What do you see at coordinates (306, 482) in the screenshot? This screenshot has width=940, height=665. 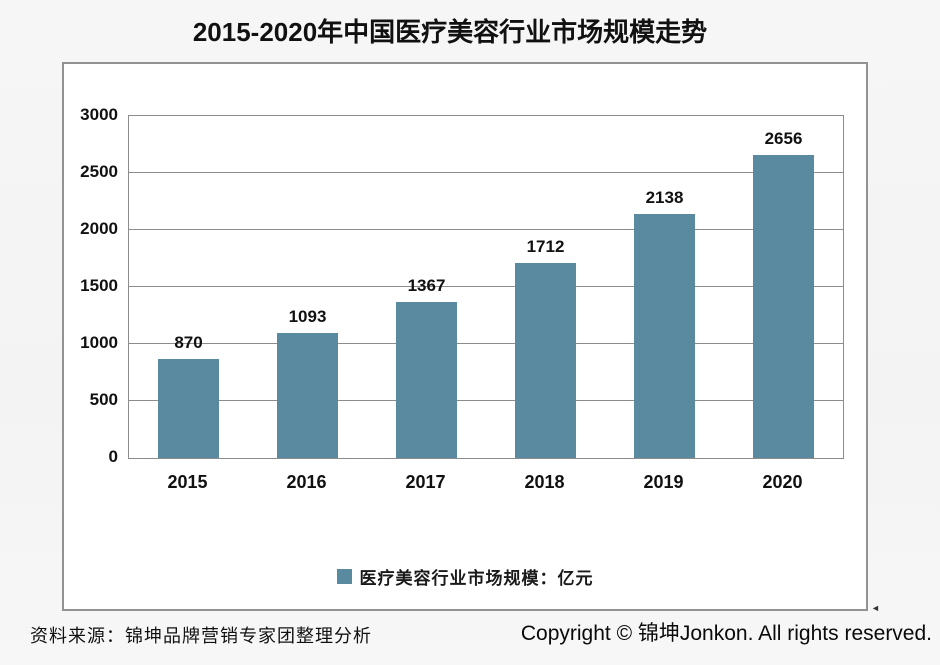 I see `x-tick-label-2016: 2016` at bounding box center [306, 482].